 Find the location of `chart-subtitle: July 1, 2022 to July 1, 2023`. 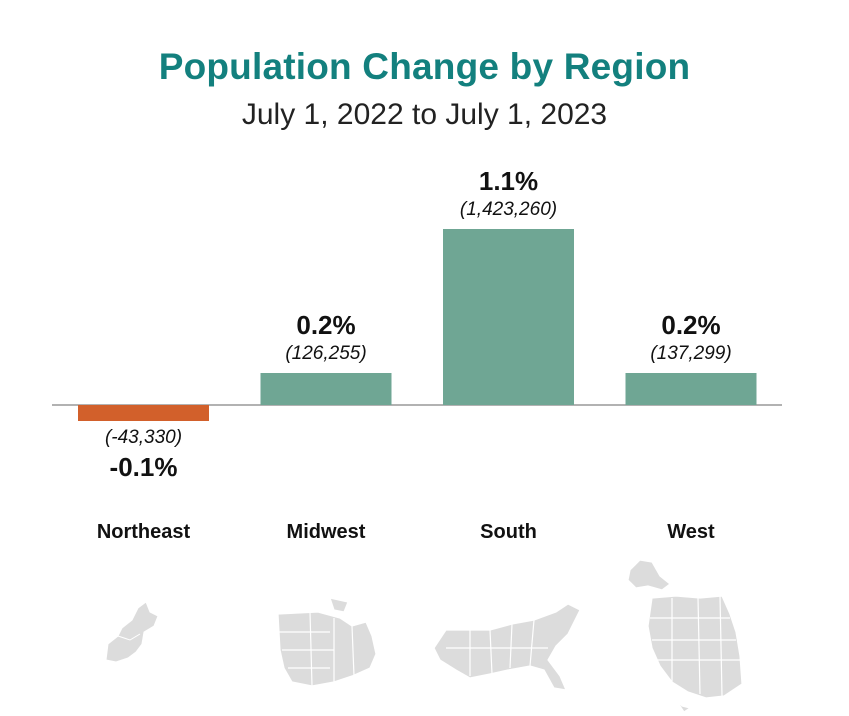

chart-subtitle: July 1, 2022 to July 1, 2023 is located at coordinates (424, 114).